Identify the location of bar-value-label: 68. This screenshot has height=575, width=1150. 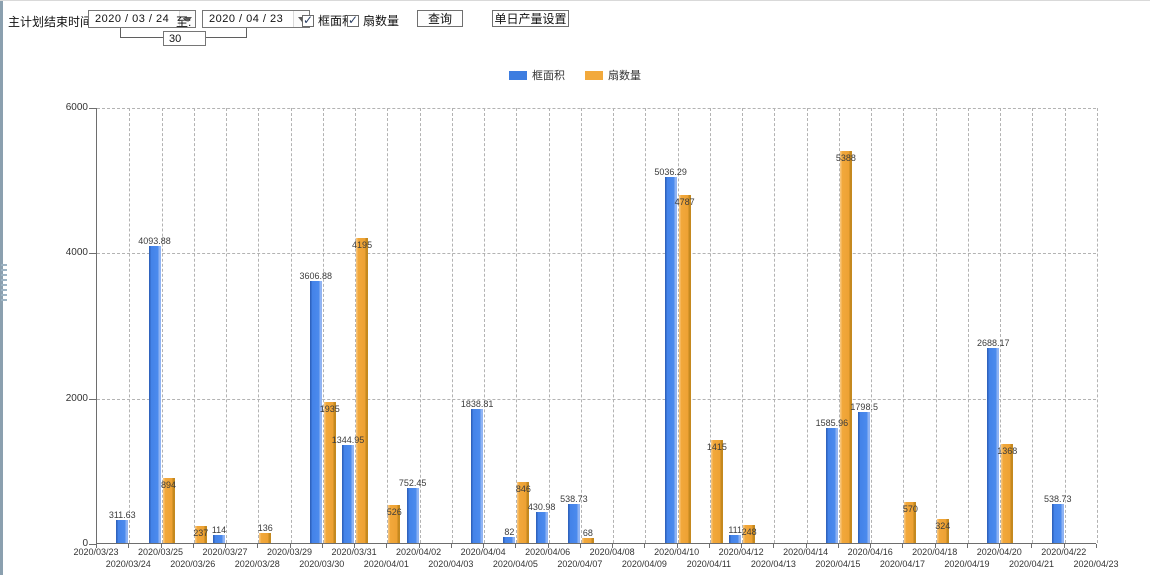
(587, 533).